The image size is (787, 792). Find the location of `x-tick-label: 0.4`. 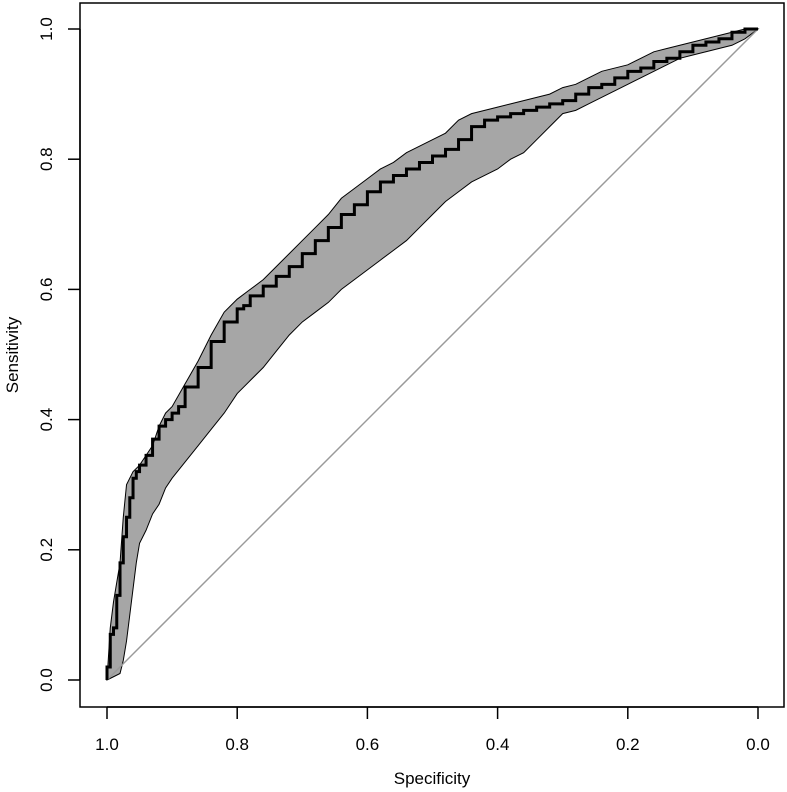

x-tick-label: 0.4 is located at coordinates (498, 744).